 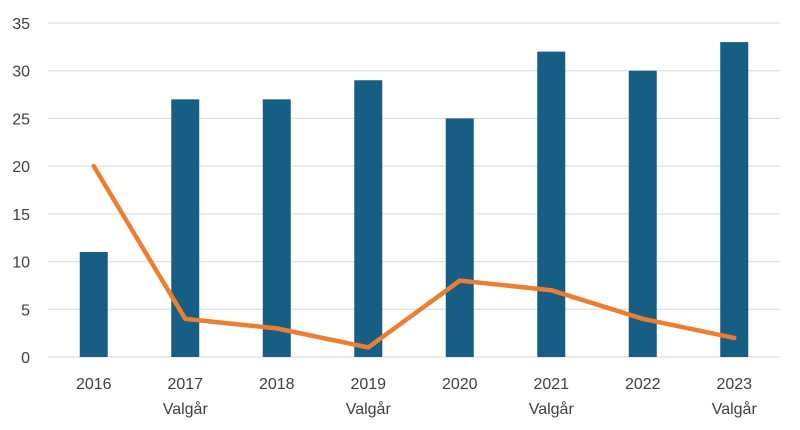 What do you see at coordinates (460, 384) in the screenshot?
I see `x-tick-label: 2020` at bounding box center [460, 384].